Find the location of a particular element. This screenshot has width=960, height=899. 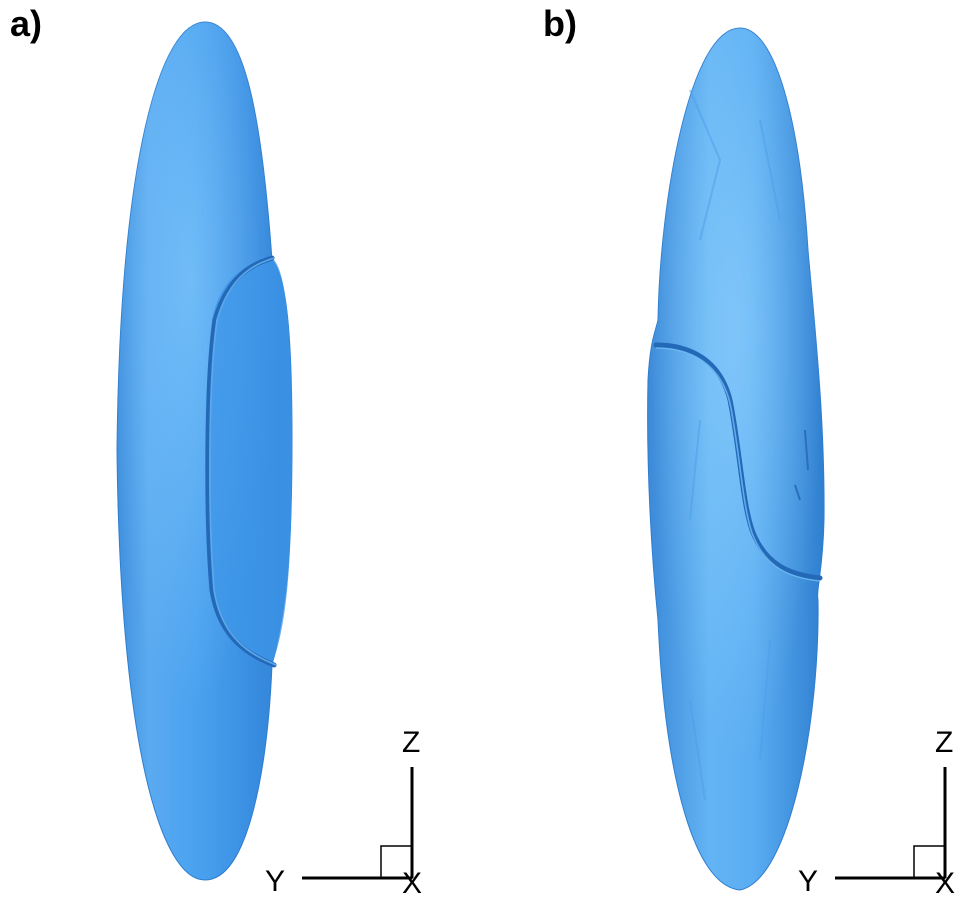

axis-b-y-label: Y is located at coordinates (808, 881).